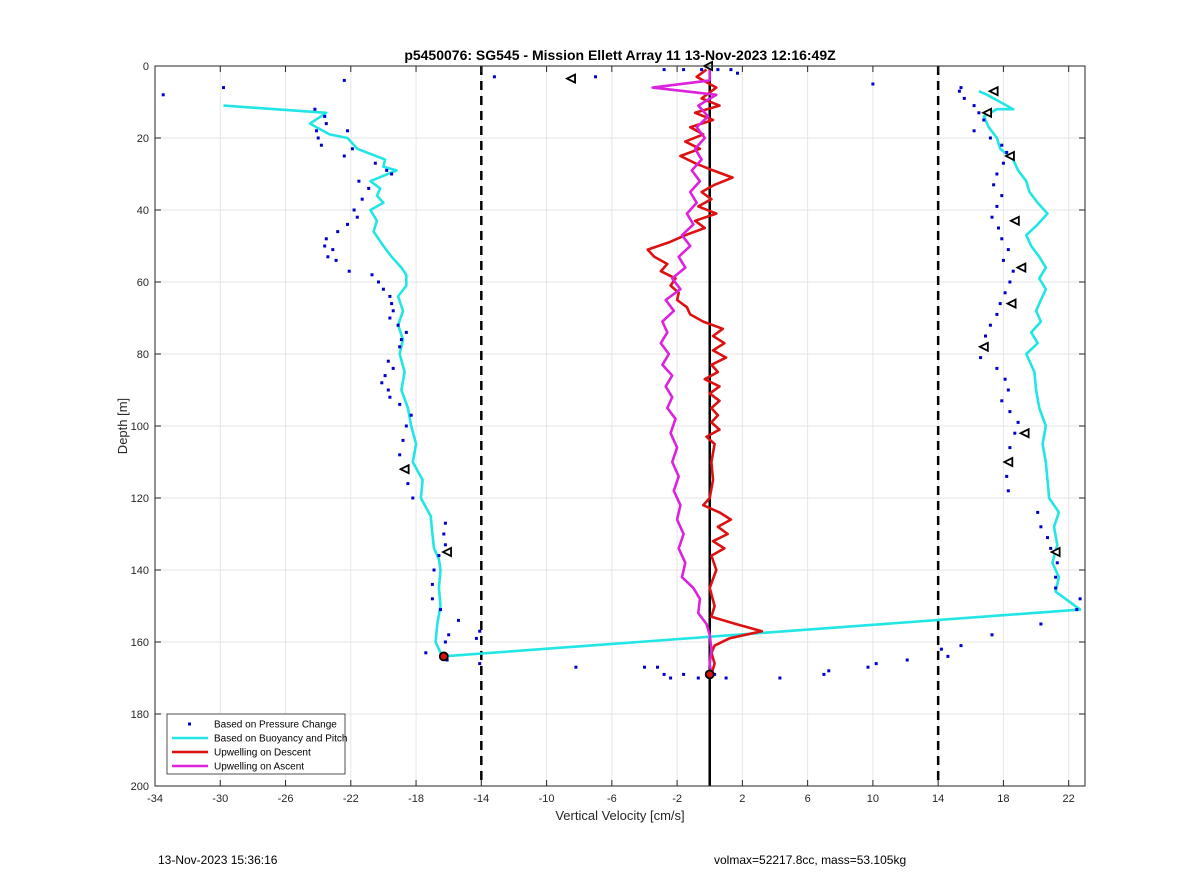  What do you see at coordinates (220, 799) in the screenshot?
I see `x-tick-label: -30` at bounding box center [220, 799].